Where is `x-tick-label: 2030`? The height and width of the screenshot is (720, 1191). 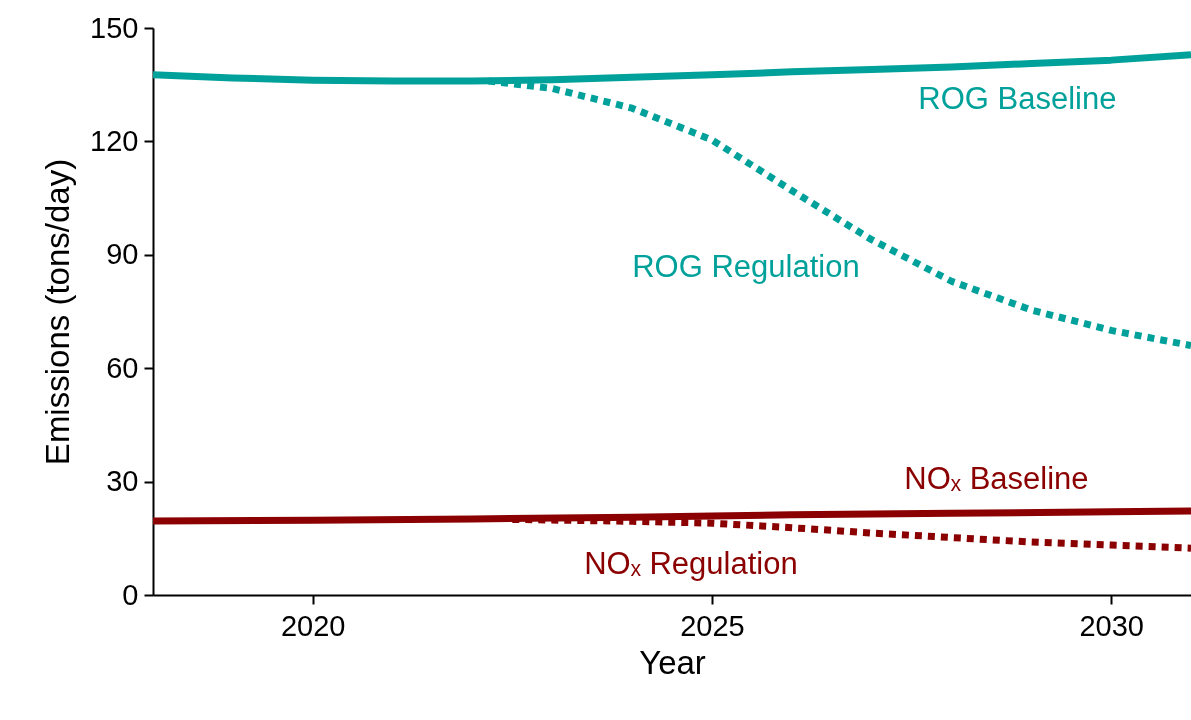
x-tick-label: 2030 is located at coordinates (1111, 625).